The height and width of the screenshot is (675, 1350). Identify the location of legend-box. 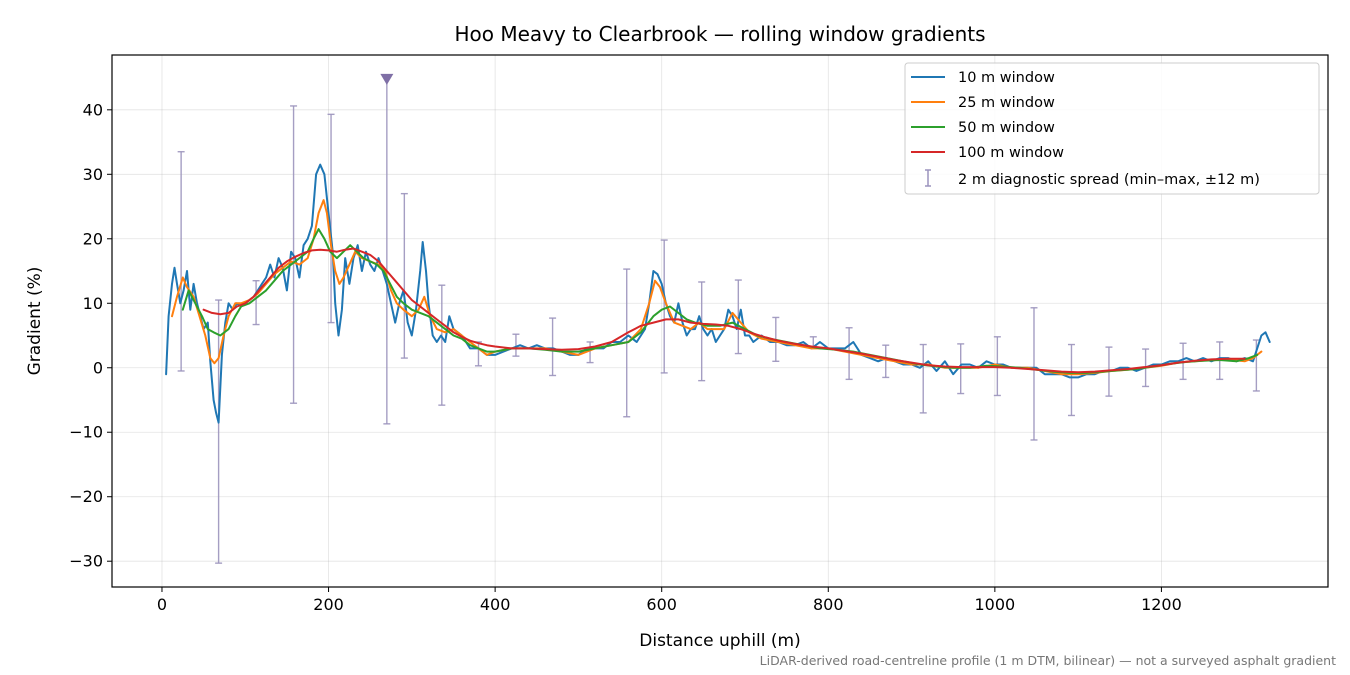
(1112, 128).